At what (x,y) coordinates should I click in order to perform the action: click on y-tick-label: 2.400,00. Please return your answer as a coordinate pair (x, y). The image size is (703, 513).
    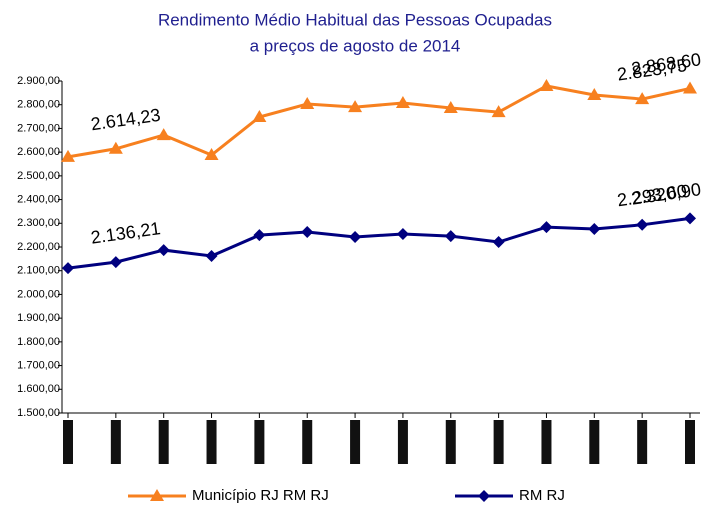
    Looking at the image, I should click on (38, 199).